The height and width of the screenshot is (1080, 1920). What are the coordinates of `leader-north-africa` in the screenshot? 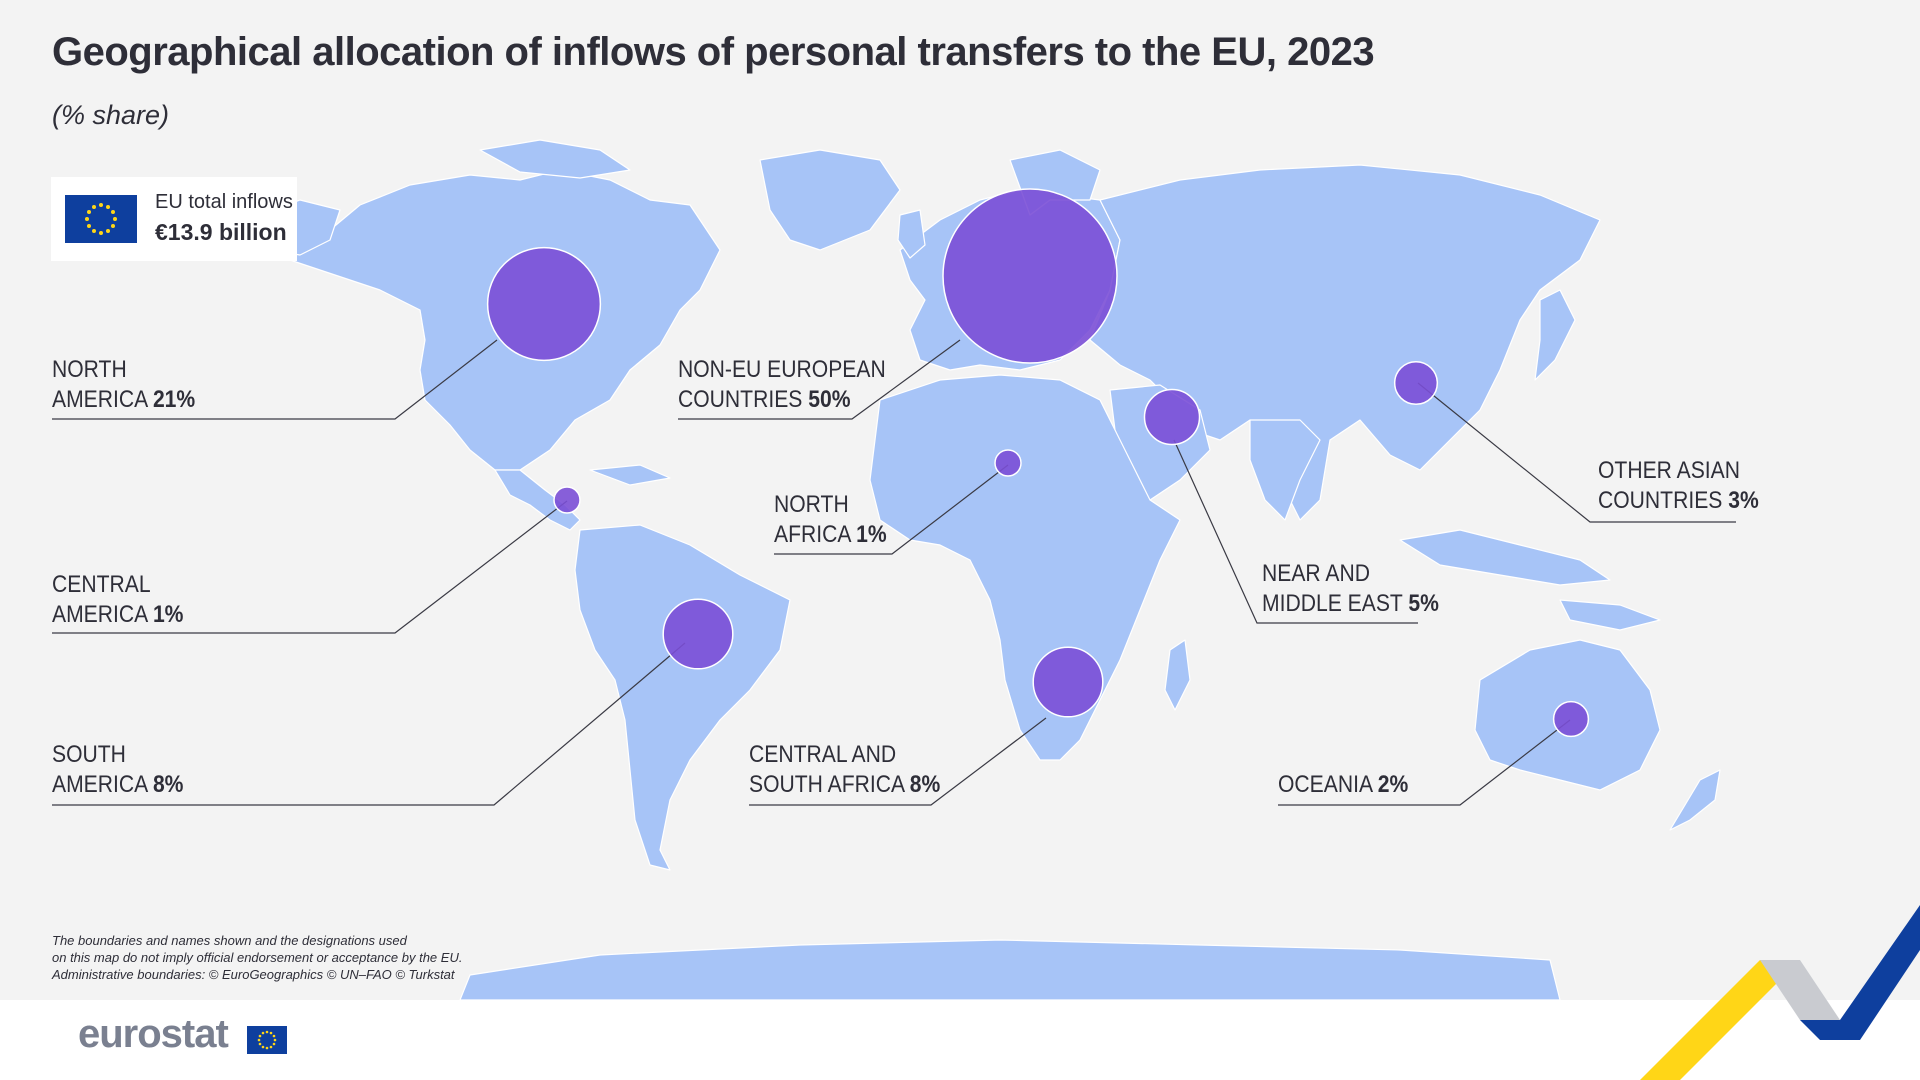 It's located at (891, 509).